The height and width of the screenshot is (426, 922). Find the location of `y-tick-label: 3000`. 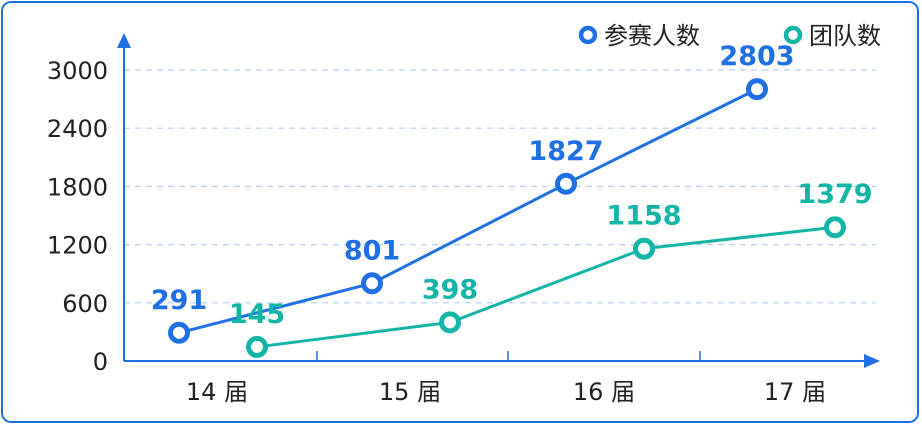

y-tick-label: 3000 is located at coordinates (77, 71).